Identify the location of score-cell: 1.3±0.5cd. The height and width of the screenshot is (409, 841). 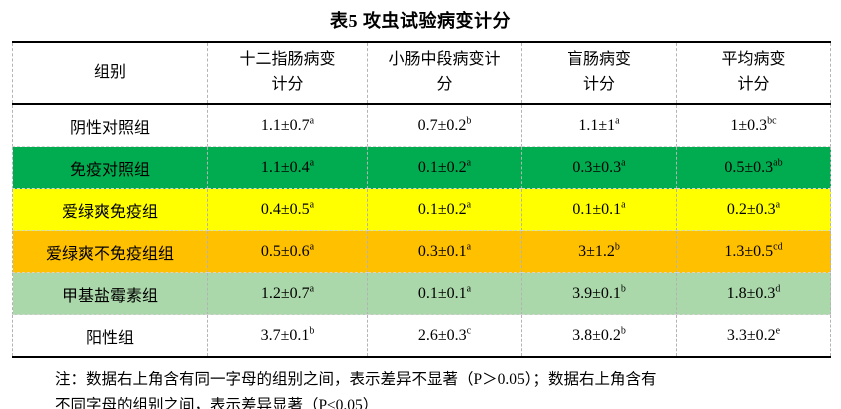
(753, 251).